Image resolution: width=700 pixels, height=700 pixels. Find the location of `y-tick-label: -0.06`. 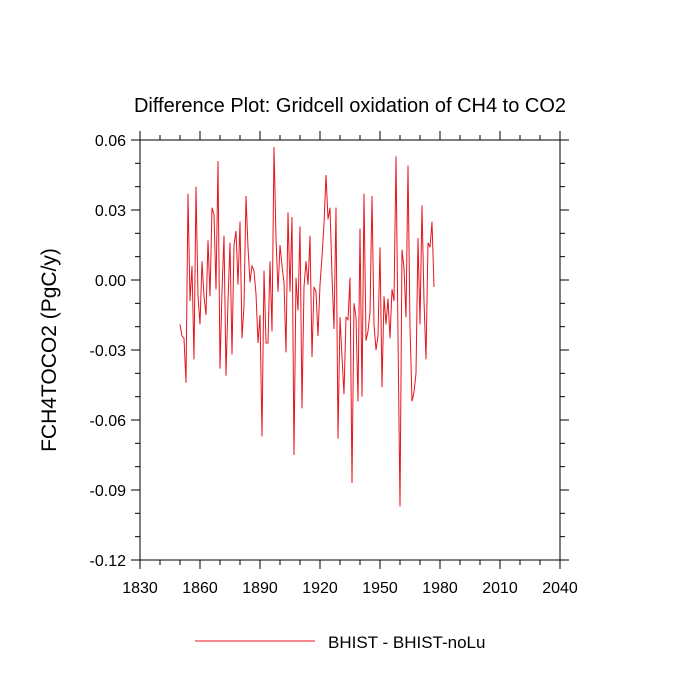

y-tick-label: -0.06 is located at coordinates (108, 421).